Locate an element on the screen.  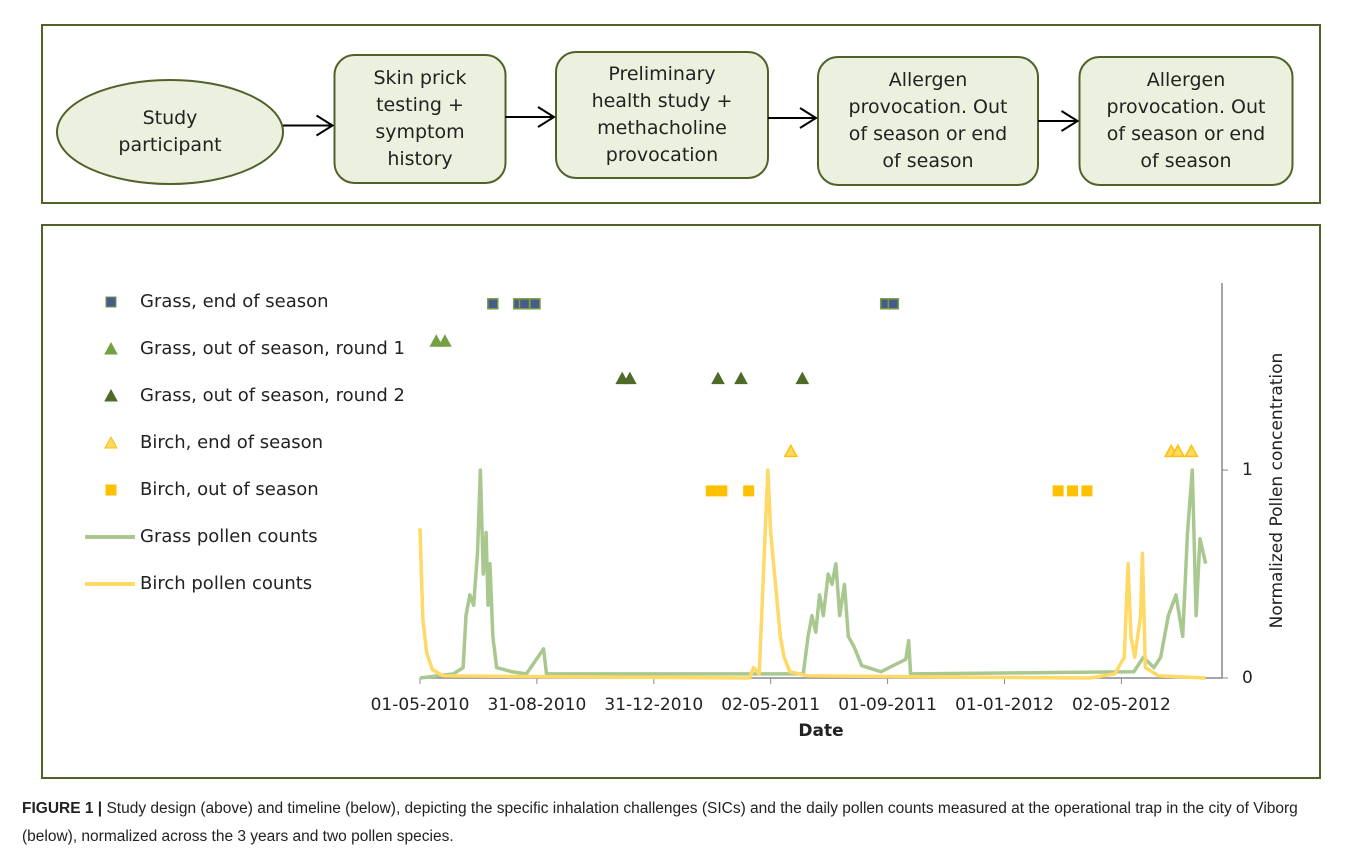
x-axis-label: Date is located at coordinates (820, 731).